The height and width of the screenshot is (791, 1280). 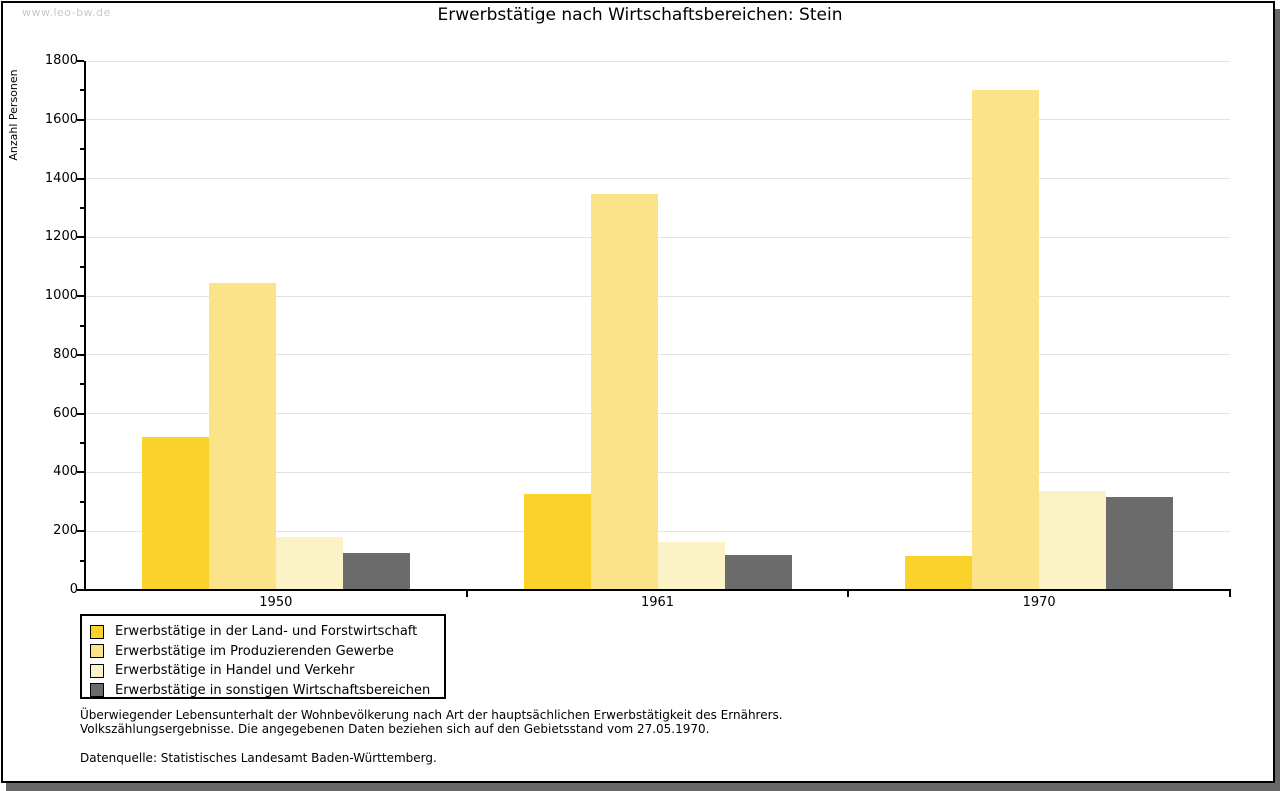 I want to click on watermark: www.leo-bw.de, so click(x=66, y=12).